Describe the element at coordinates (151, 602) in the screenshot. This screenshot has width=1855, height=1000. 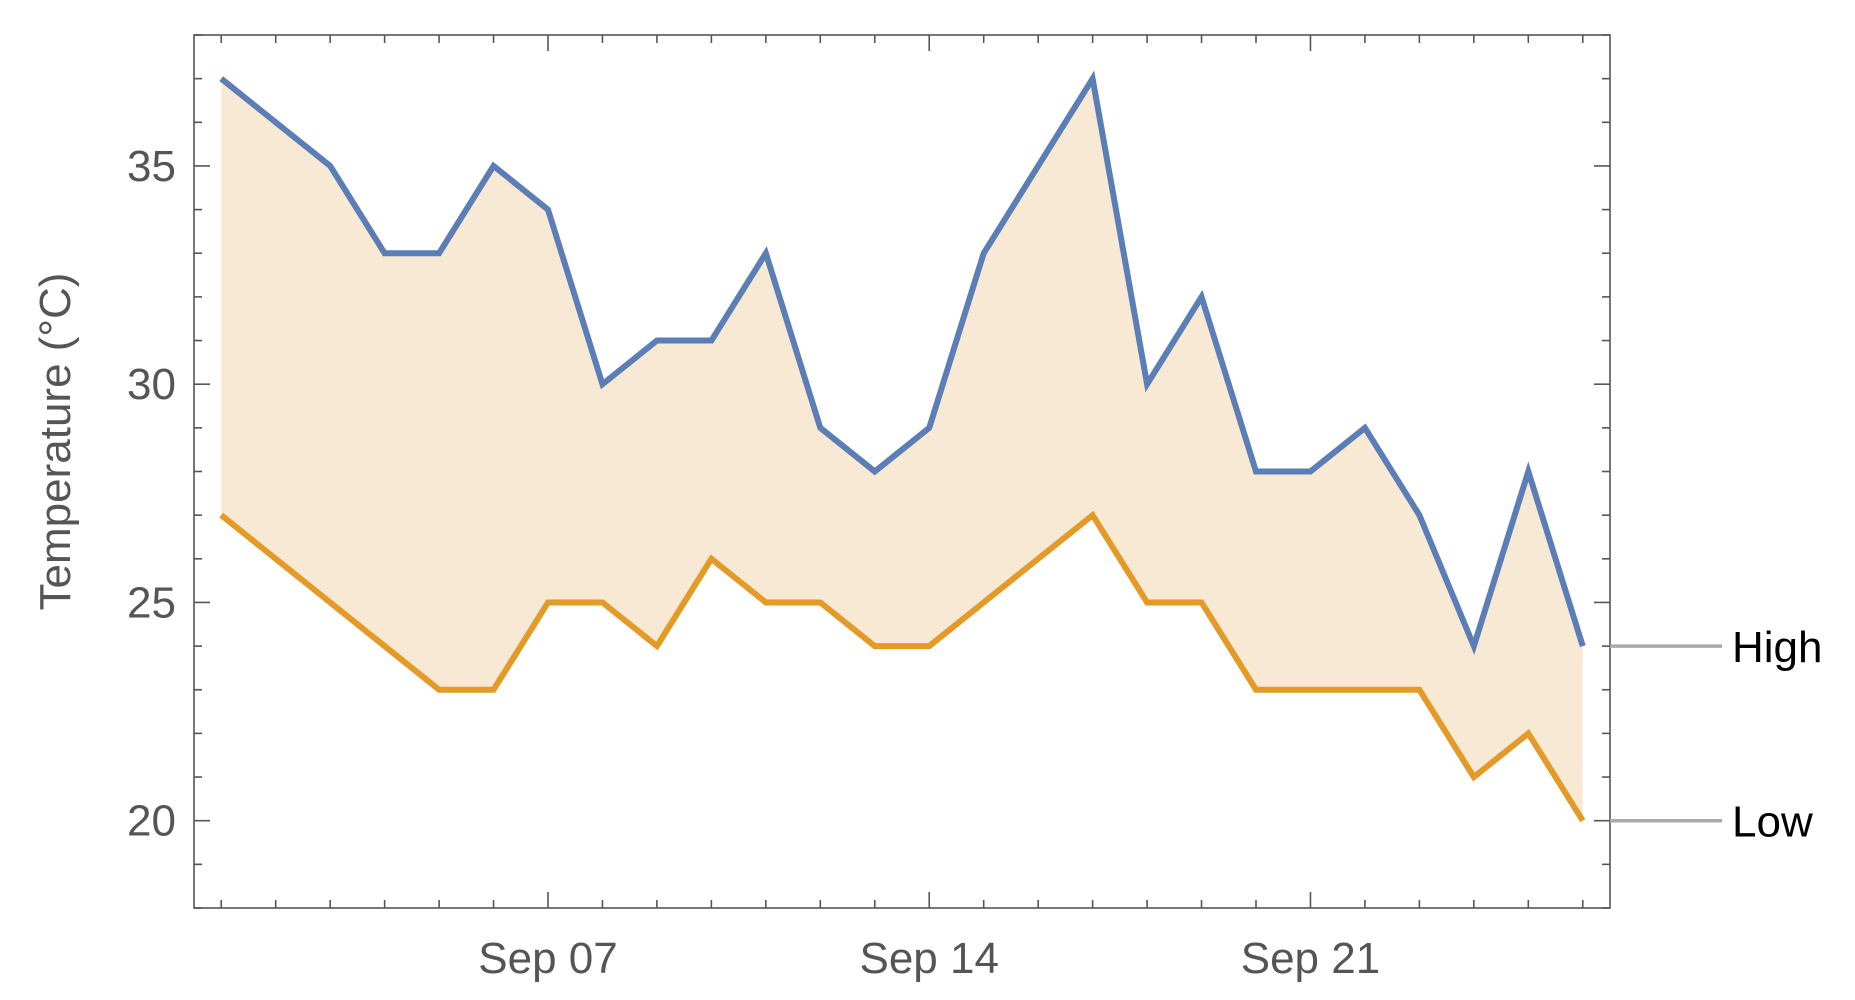
I see `y-tick-label: 25` at that location.